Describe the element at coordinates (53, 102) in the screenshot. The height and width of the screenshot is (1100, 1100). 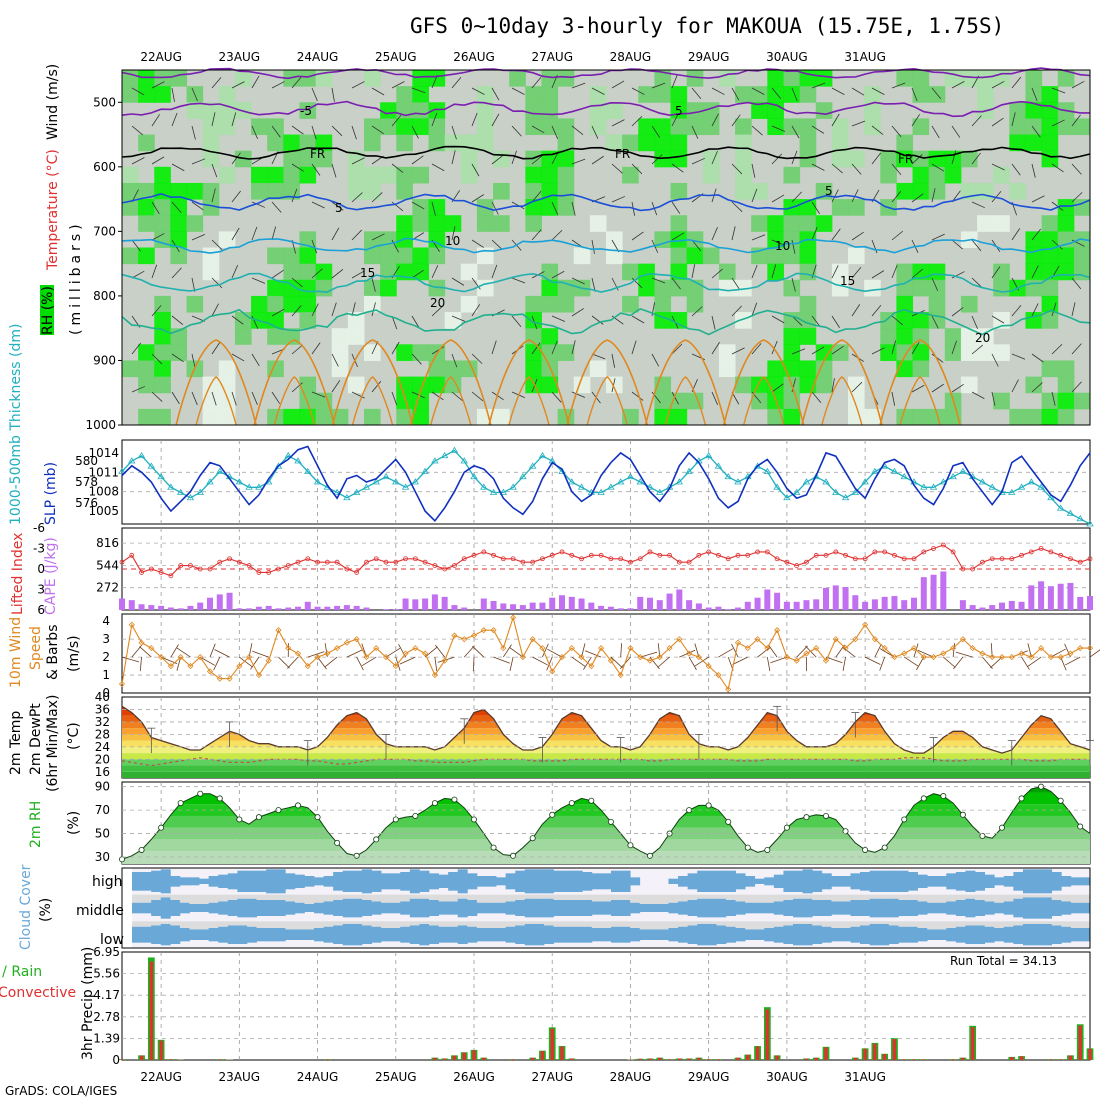
I see `wind-label: Wind (m/s)` at that location.